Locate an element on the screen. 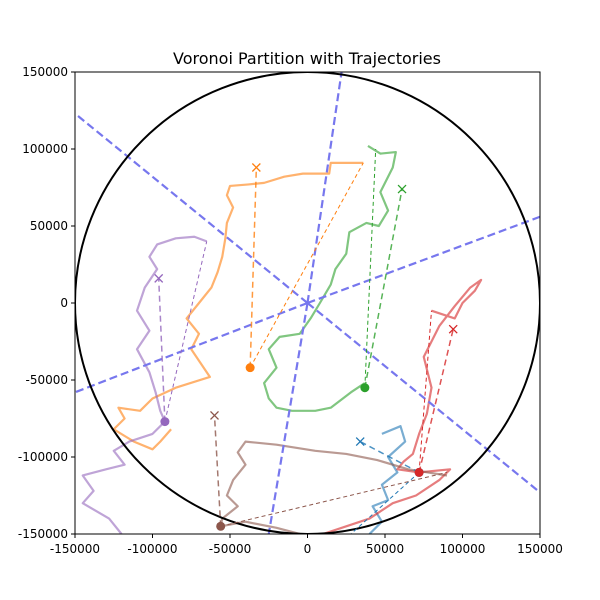 This screenshot has width=600, height=600. x-tick-label: -50000 is located at coordinates (230, 549).